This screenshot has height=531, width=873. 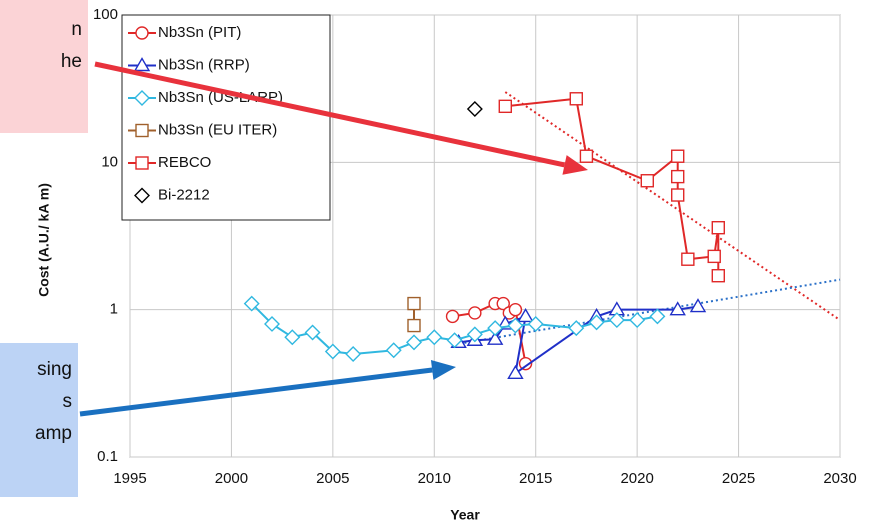 What do you see at coordinates (129, 478) in the screenshot?
I see `x-tick-label: 1995` at bounding box center [129, 478].